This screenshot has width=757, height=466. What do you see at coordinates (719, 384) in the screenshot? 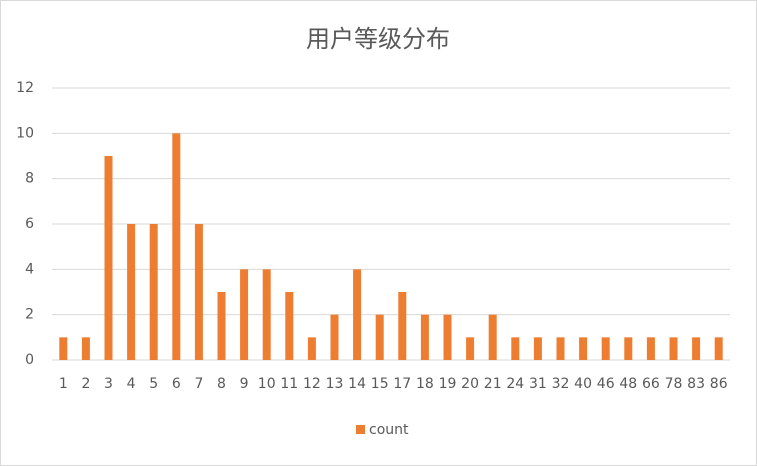
I see `x-tick-label: 86` at bounding box center [719, 384].